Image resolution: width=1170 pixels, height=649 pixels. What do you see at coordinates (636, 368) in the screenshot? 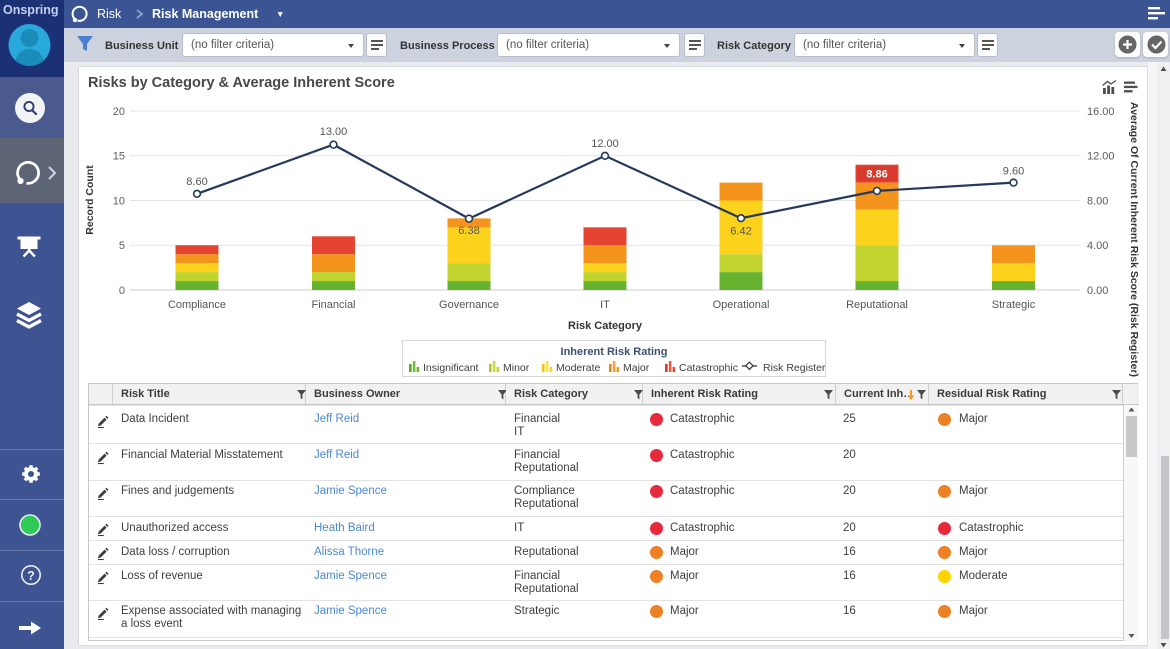
I see `svg-text: Major` at bounding box center [636, 368].